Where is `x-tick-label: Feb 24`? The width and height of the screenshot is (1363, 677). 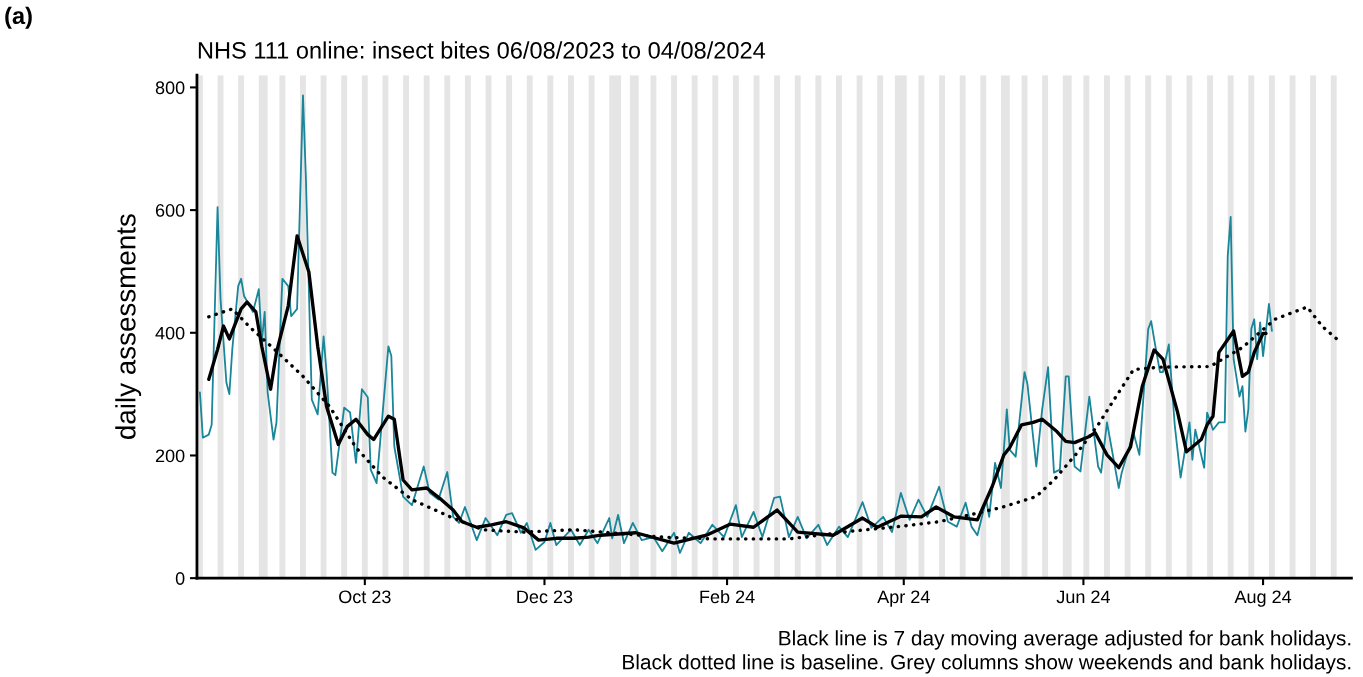
x-tick-label: Feb 24 is located at coordinates (727, 596).